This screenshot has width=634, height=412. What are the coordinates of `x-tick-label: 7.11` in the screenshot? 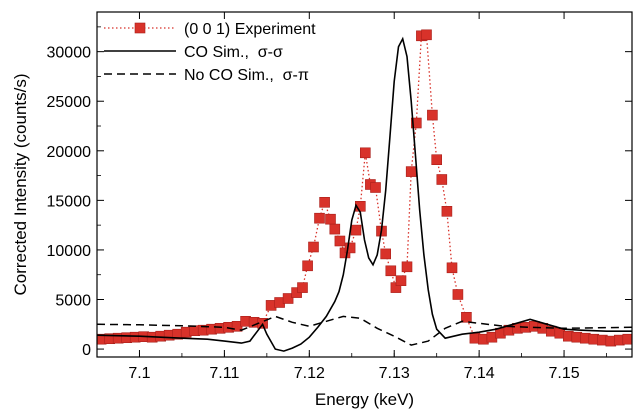 It's located at (224, 373).